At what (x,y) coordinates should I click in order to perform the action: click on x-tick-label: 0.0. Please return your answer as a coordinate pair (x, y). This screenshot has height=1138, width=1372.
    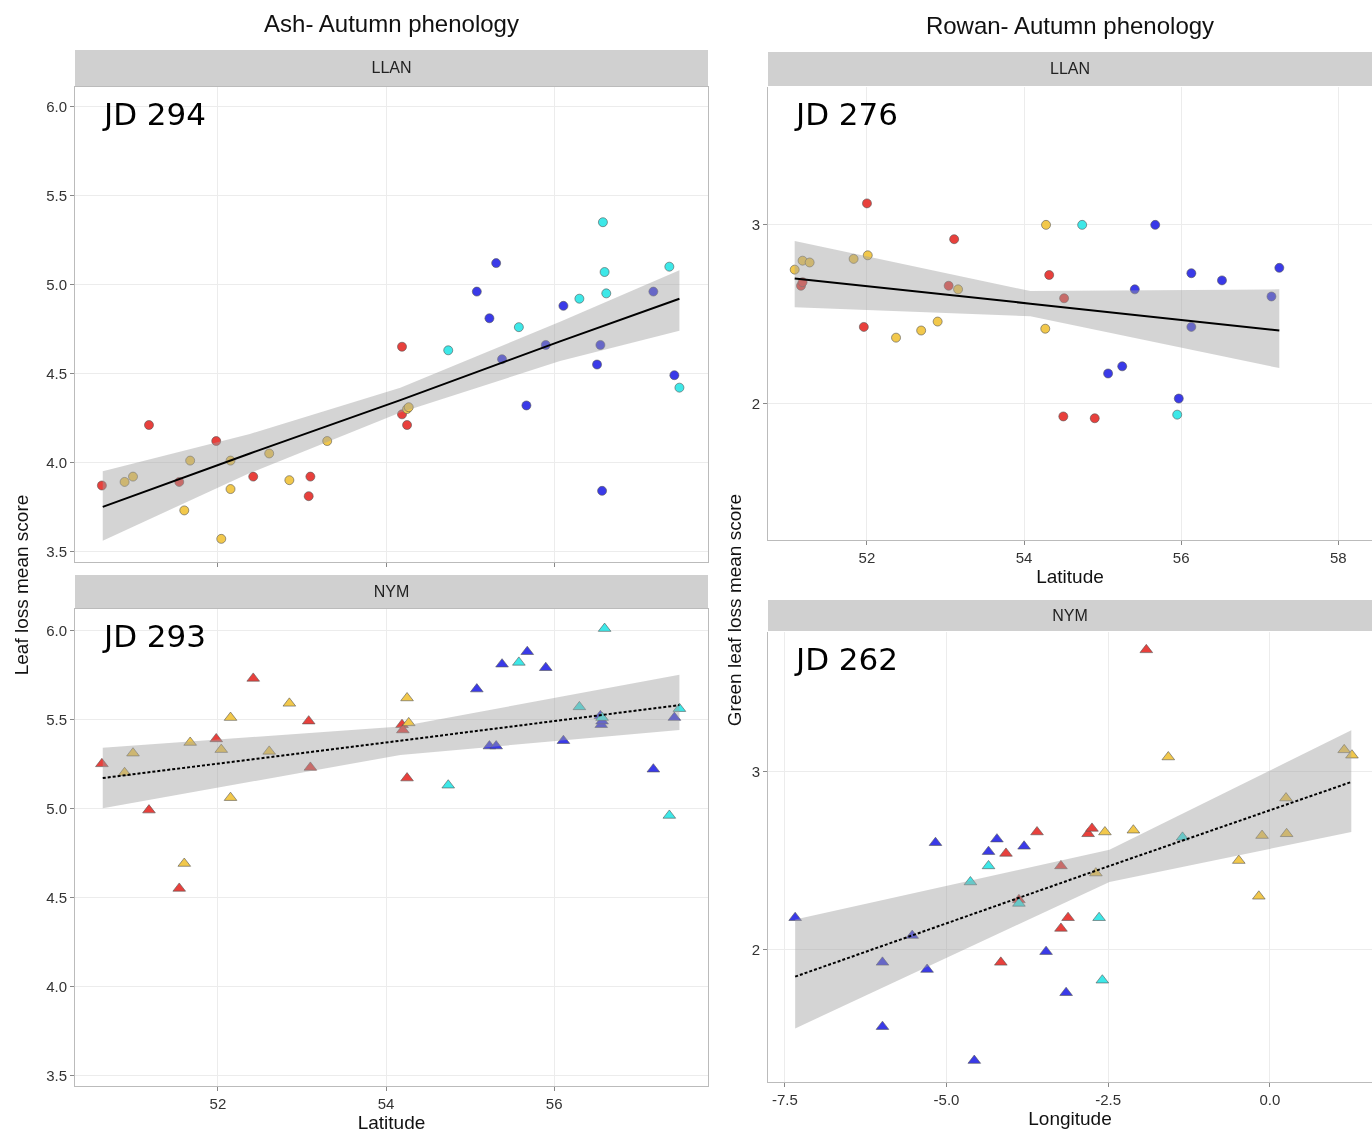
    Looking at the image, I should click on (1270, 1099).